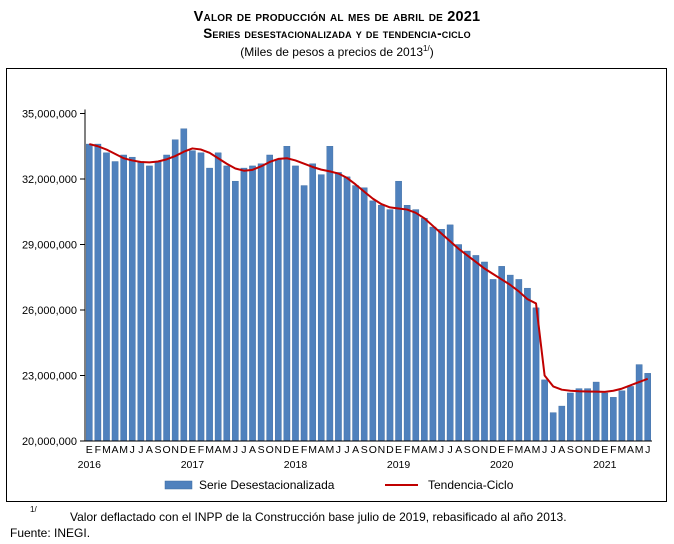 This screenshot has height=544, width=674. Describe the element at coordinates (49, 115) in the screenshot. I see `y-tick-label: 35,000,000` at that location.